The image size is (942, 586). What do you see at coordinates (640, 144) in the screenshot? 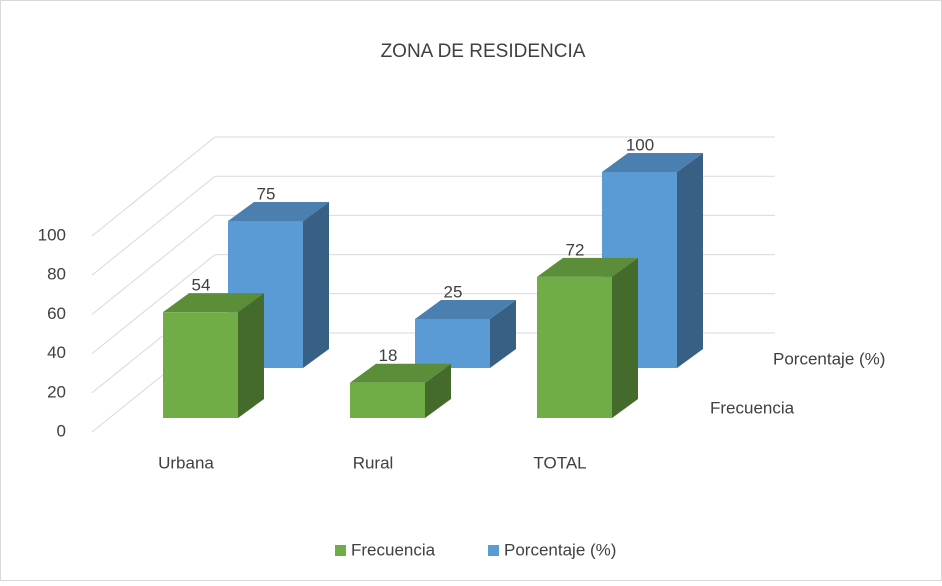
I see `data-label: 100` at bounding box center [640, 144].